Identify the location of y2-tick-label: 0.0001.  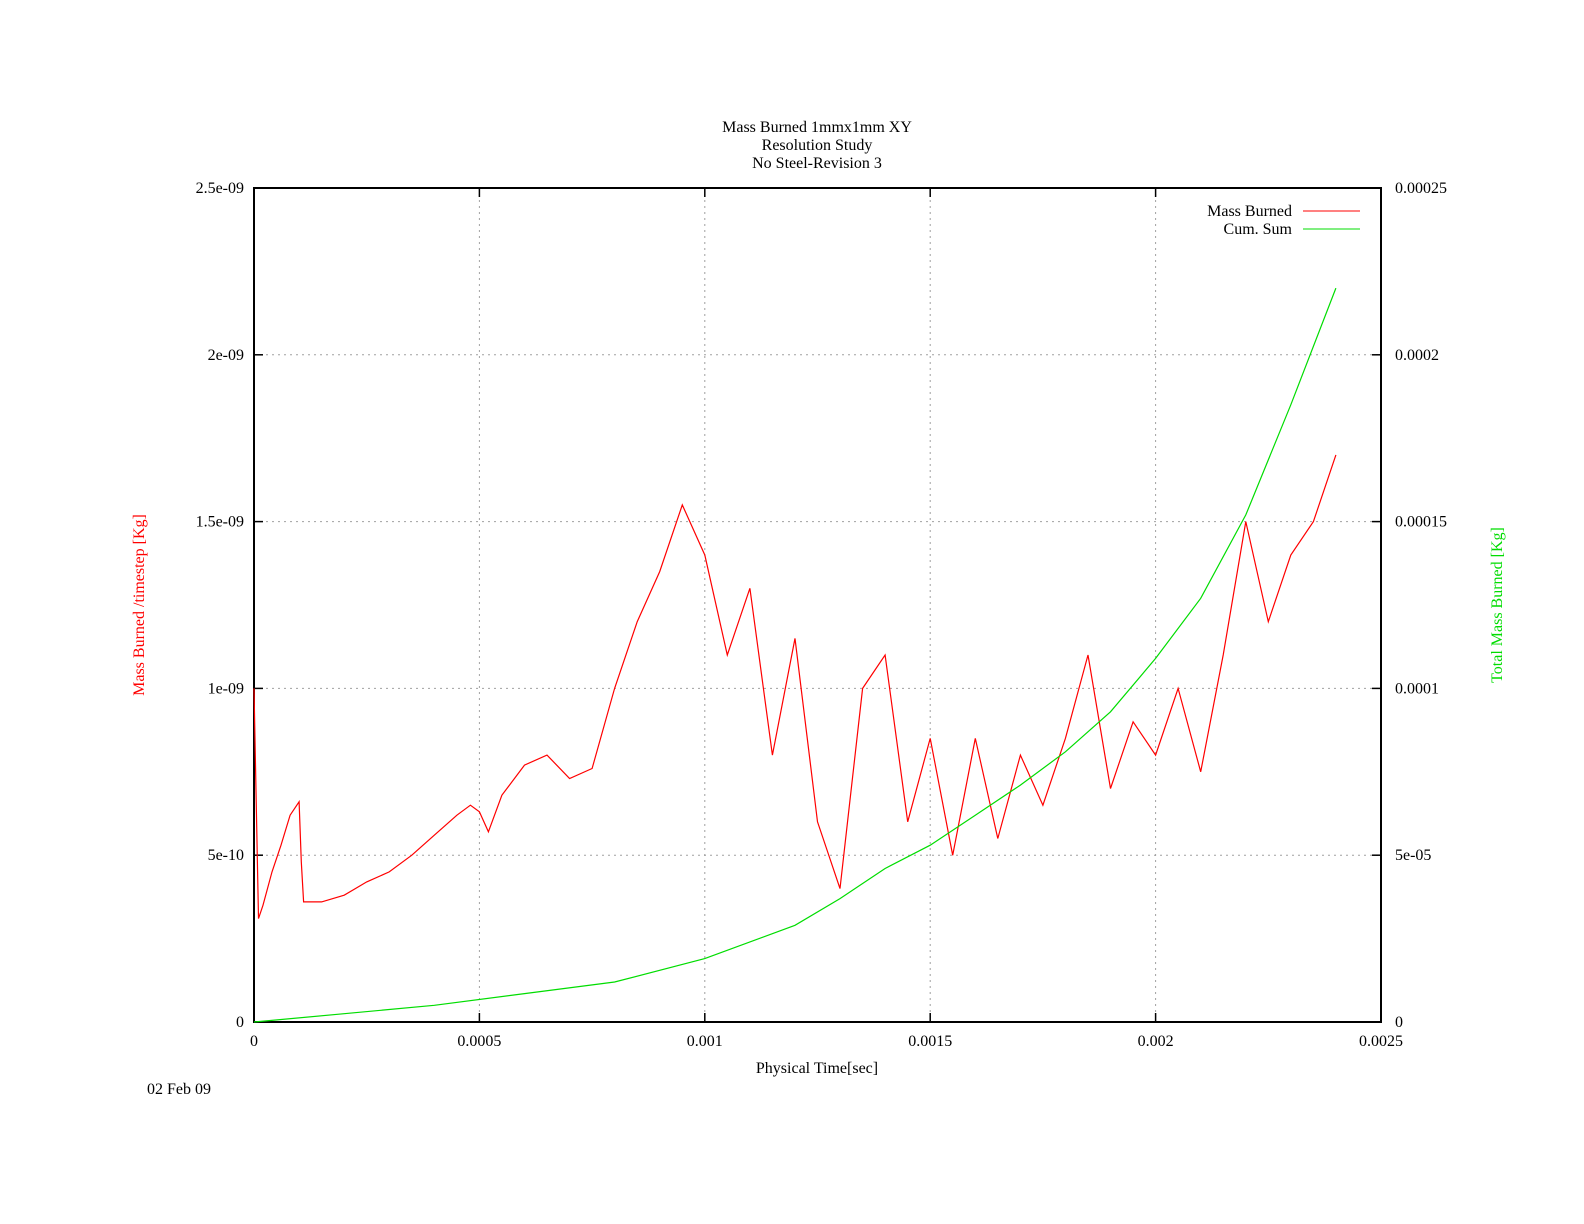
(1417, 688).